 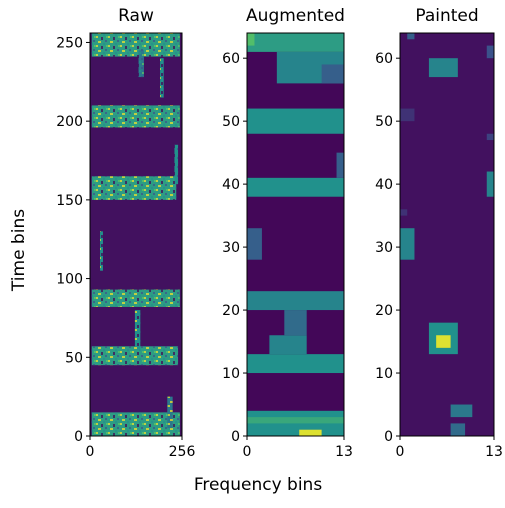 I want to click on y-axis-label: Time bins, so click(x=19, y=250).